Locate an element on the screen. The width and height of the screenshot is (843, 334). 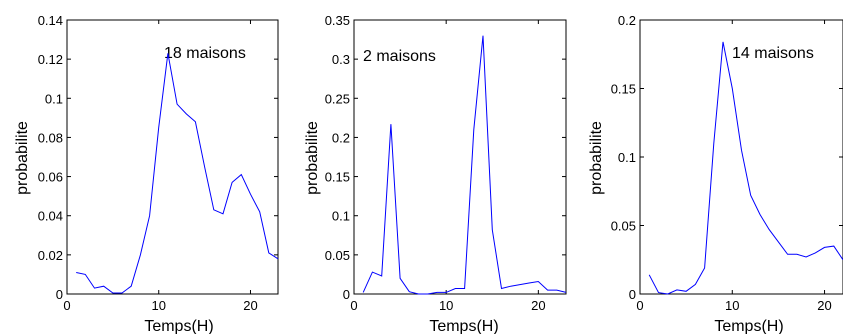
y-tick-label: 0.35 is located at coordinates (337, 20).